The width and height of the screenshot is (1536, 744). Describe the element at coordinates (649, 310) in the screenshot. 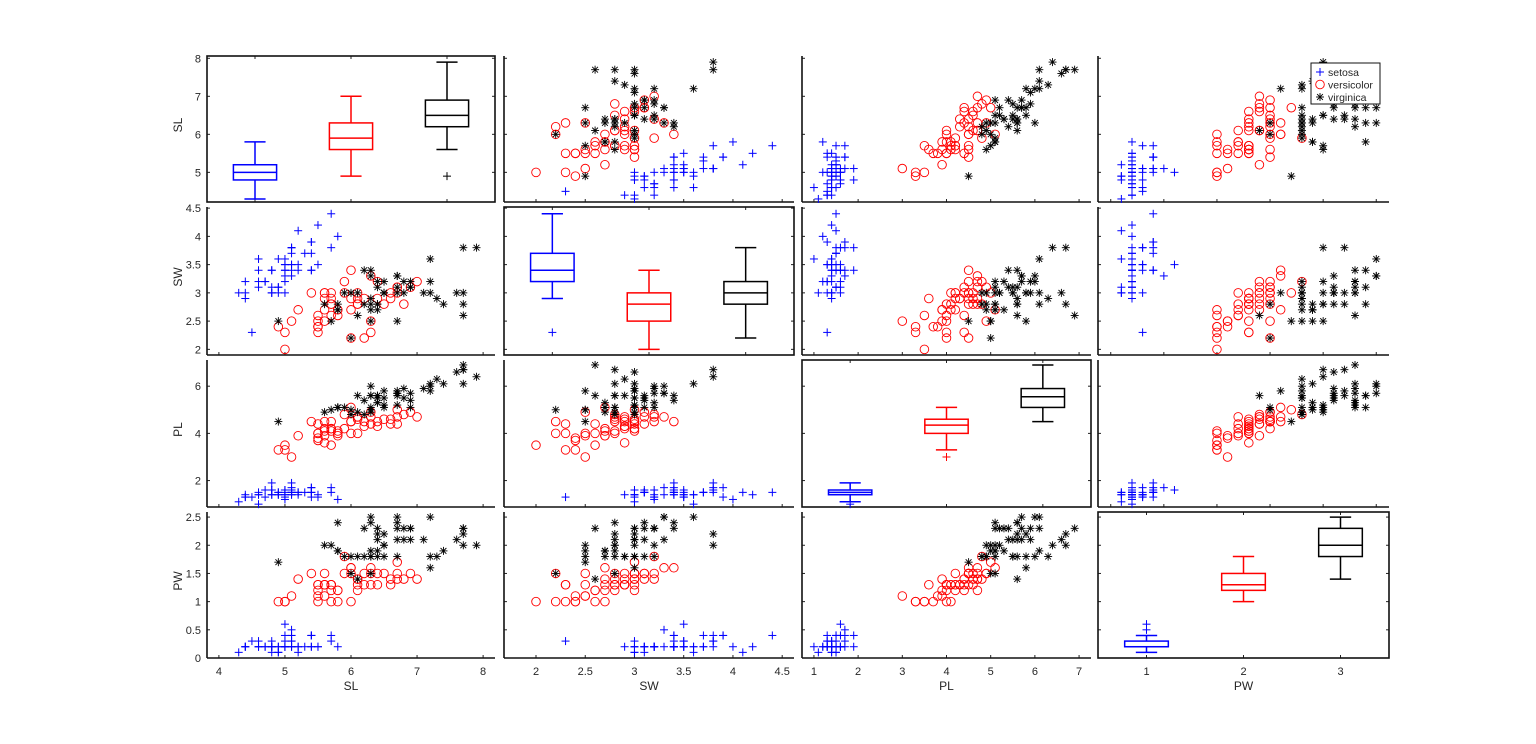

I see `boxplot-versicolor` at that location.